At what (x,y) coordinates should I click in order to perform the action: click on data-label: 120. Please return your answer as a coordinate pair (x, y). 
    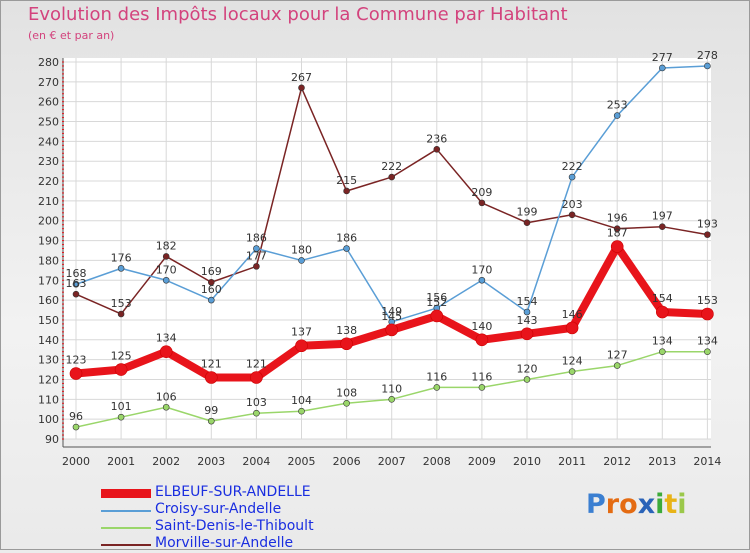
    Looking at the image, I should click on (527, 368).